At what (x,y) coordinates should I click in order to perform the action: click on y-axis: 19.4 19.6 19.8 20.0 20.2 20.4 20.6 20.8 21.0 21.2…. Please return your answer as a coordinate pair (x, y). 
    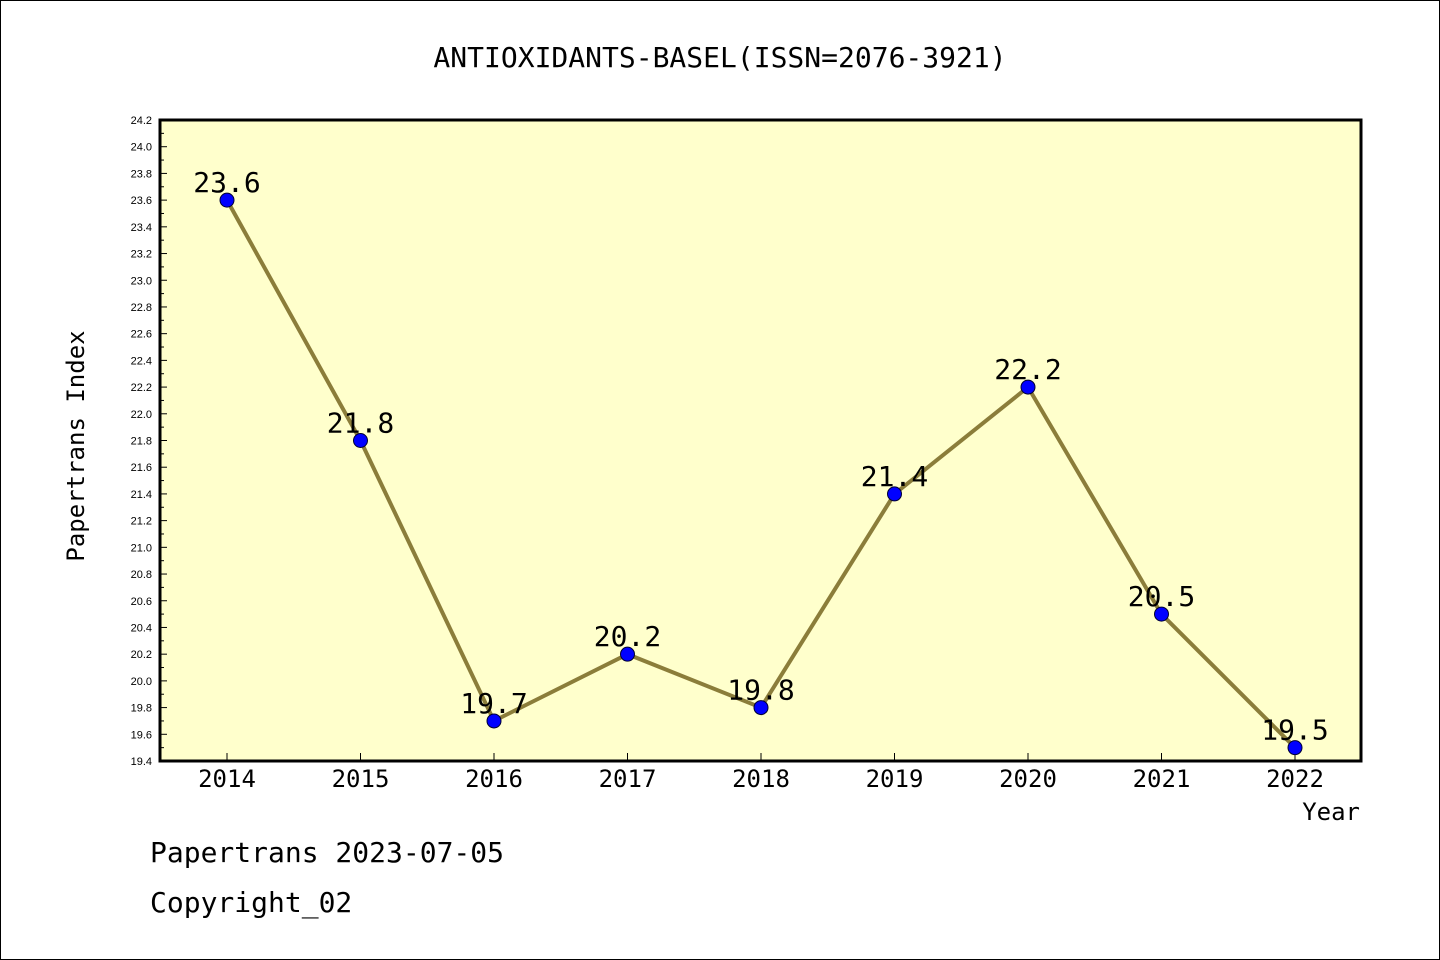
    Looking at the image, I should click on (149, 441).